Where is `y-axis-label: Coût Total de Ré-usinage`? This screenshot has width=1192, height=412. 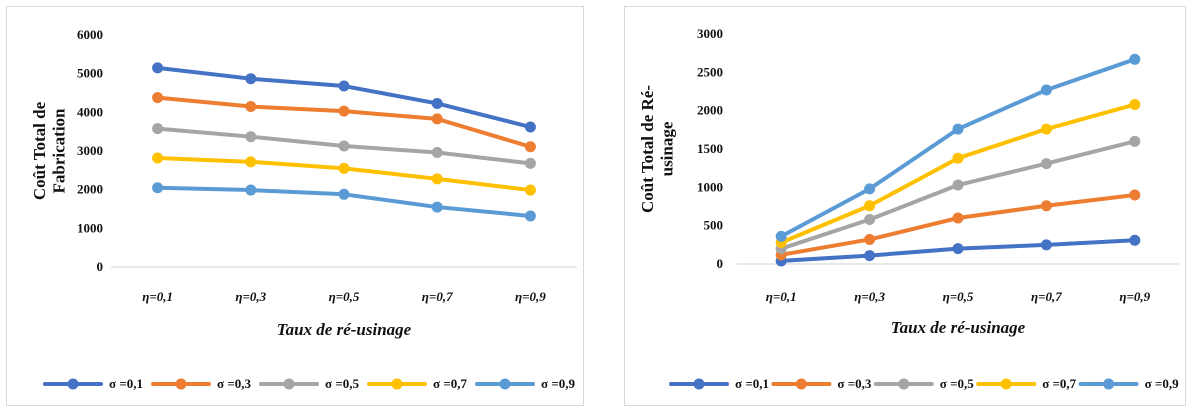
y-axis-label: Coût Total de Ré-usinage is located at coordinates (657, 149).